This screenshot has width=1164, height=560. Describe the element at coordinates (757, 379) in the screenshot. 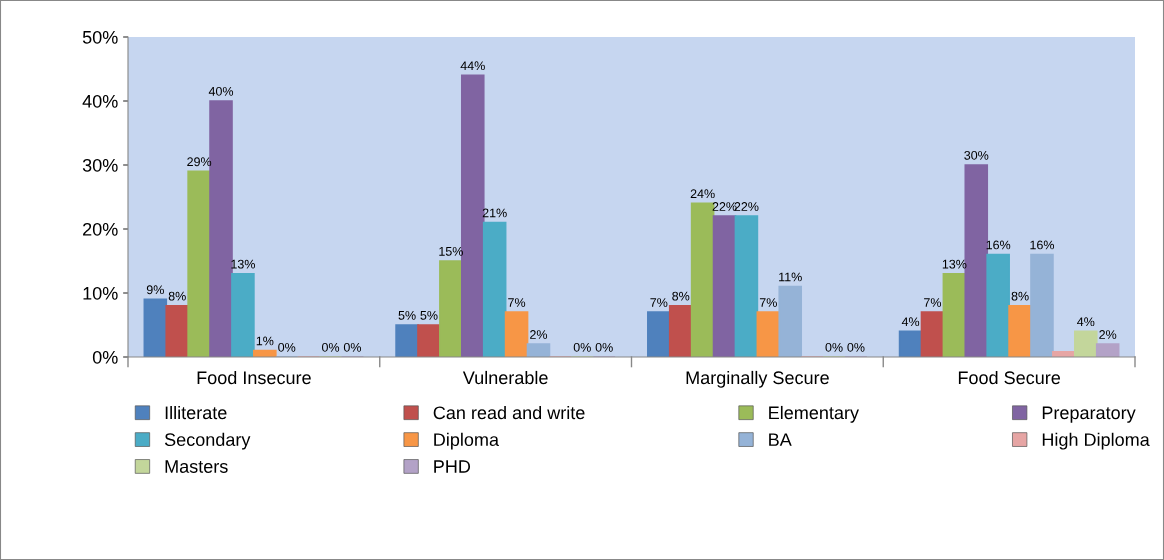

I see `x-tick-label: Marginally Secure` at that location.